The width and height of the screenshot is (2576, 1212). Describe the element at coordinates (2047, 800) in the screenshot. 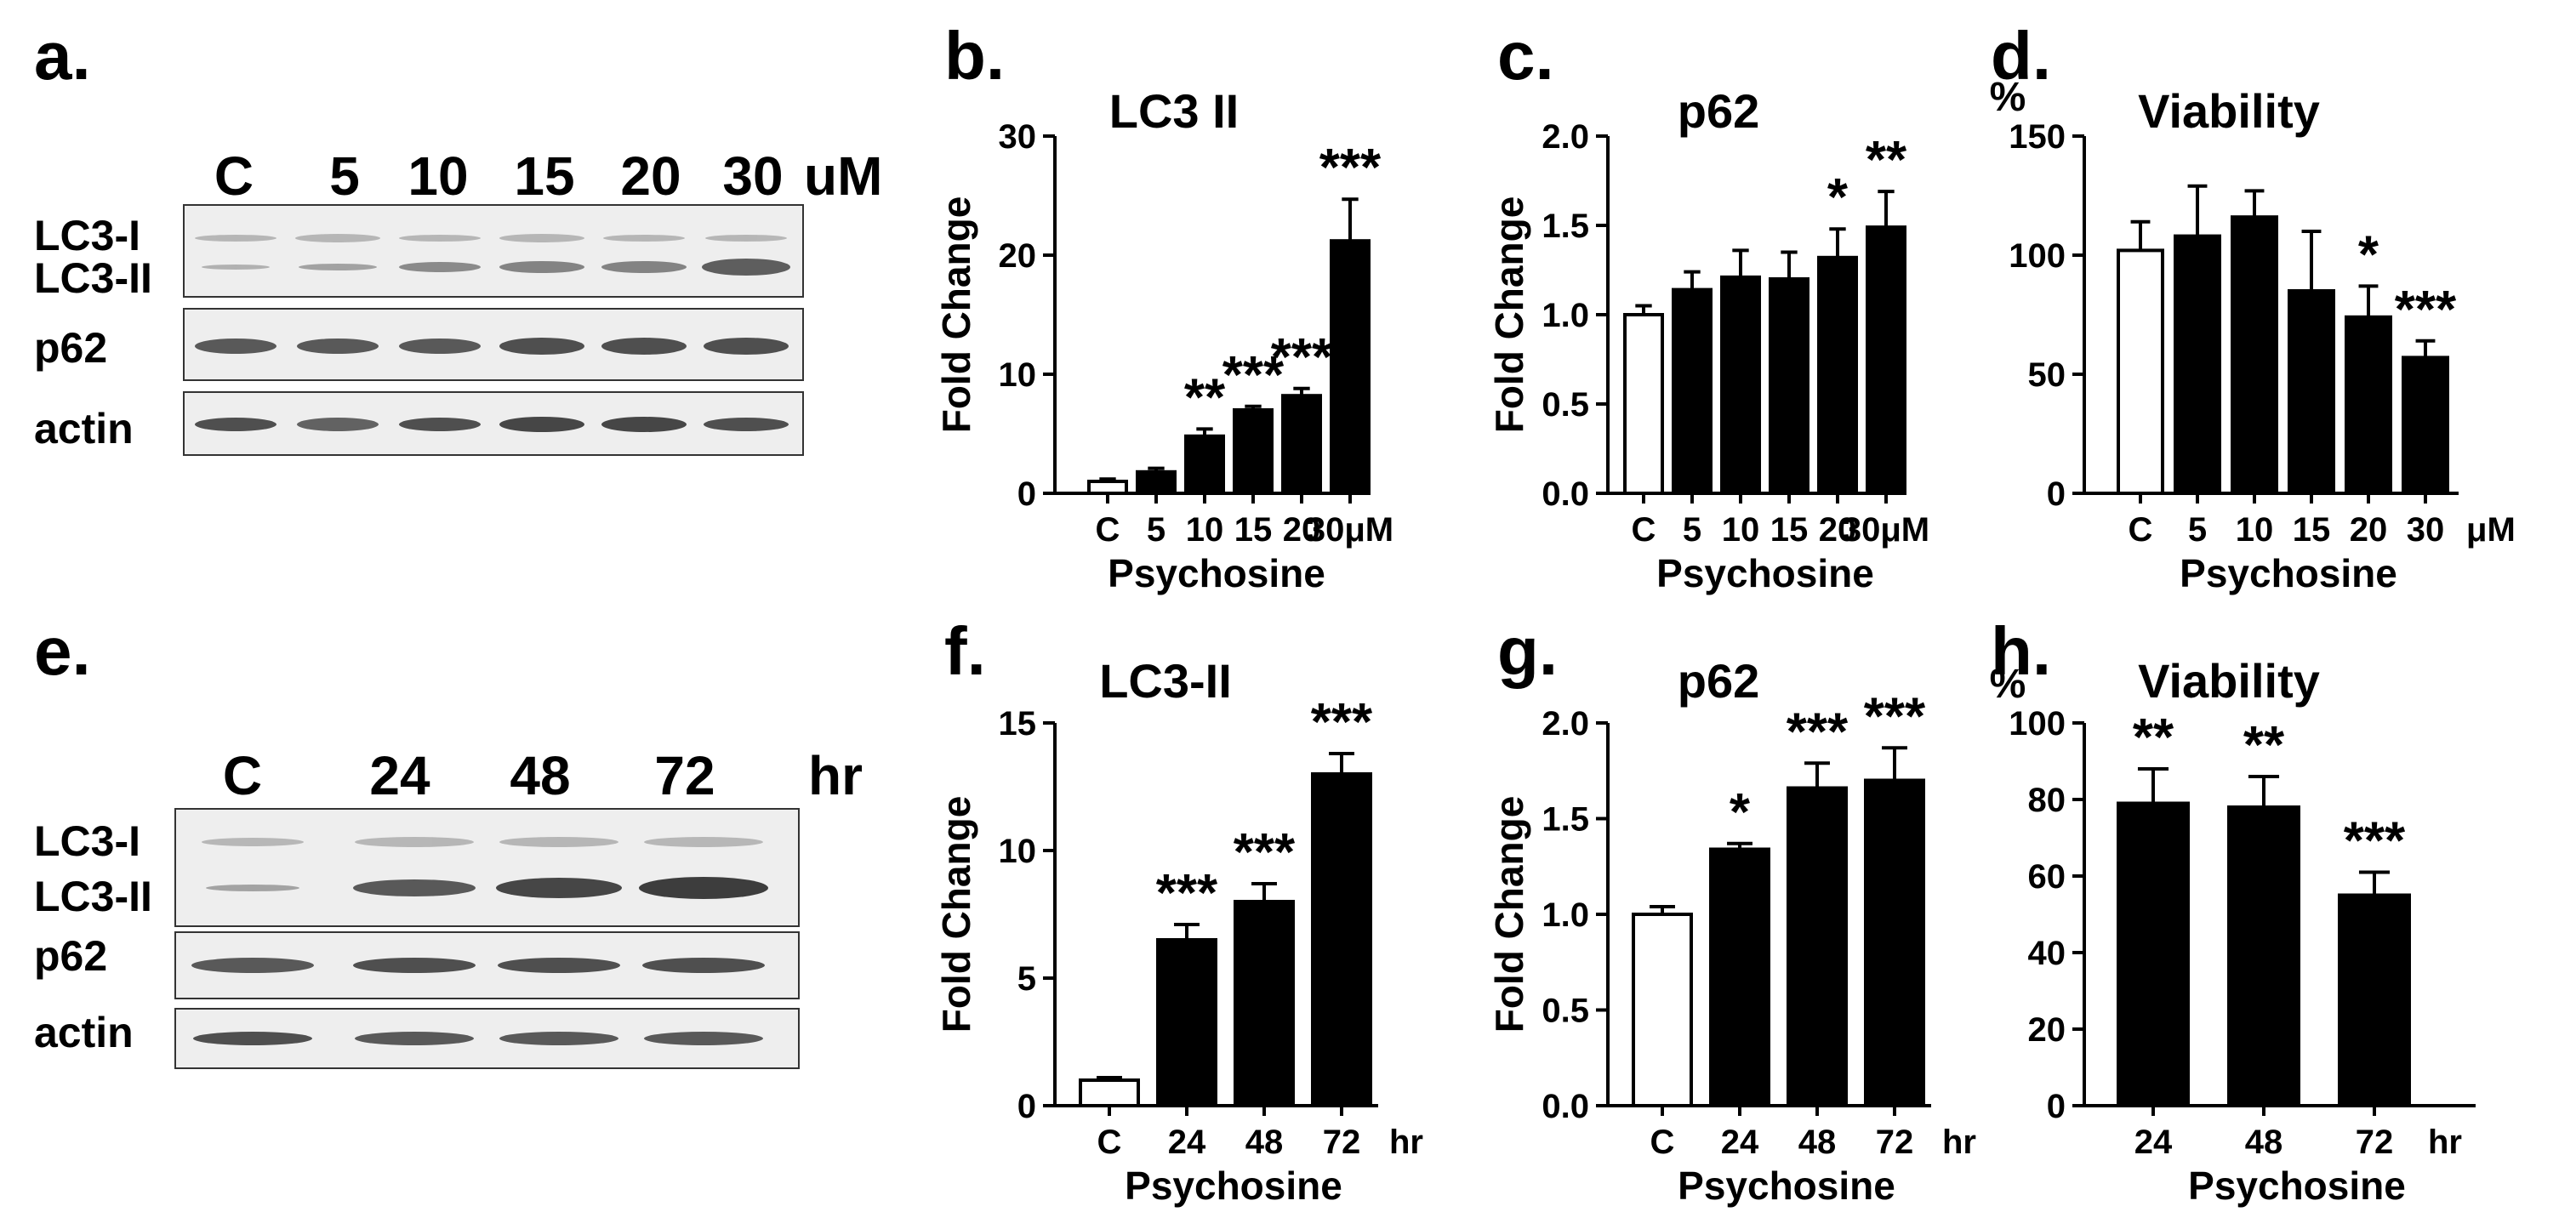

I see `y-tick-label: 80` at that location.